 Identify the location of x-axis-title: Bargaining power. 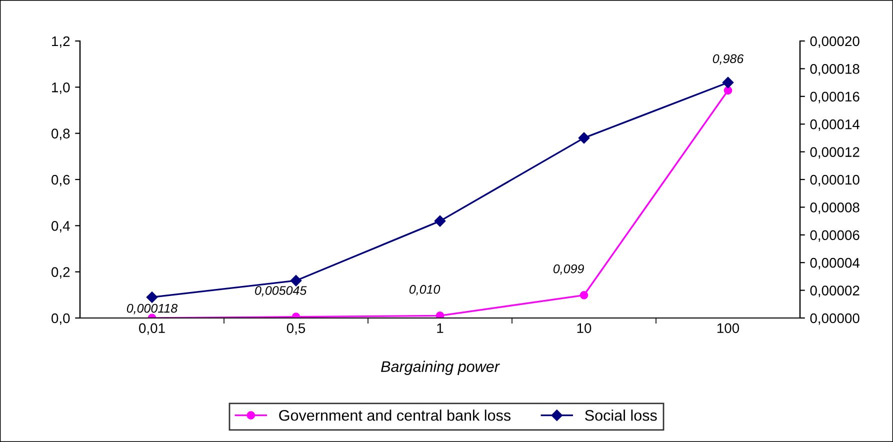
(440, 368).